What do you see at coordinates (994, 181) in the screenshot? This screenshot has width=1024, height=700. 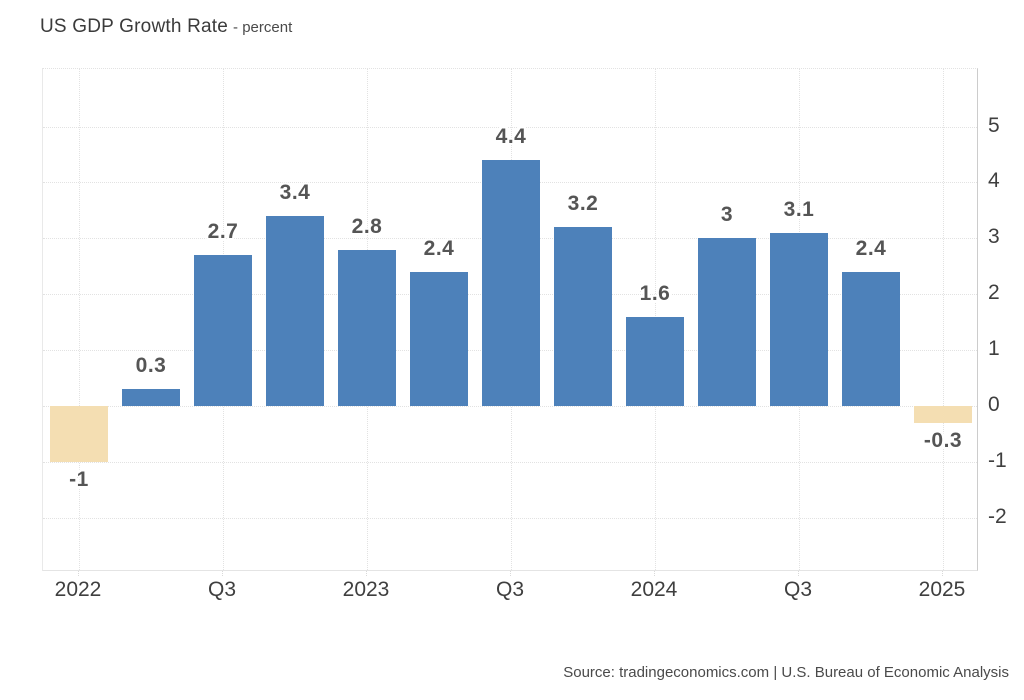 I see `y-axis-label-4: 4` at bounding box center [994, 181].